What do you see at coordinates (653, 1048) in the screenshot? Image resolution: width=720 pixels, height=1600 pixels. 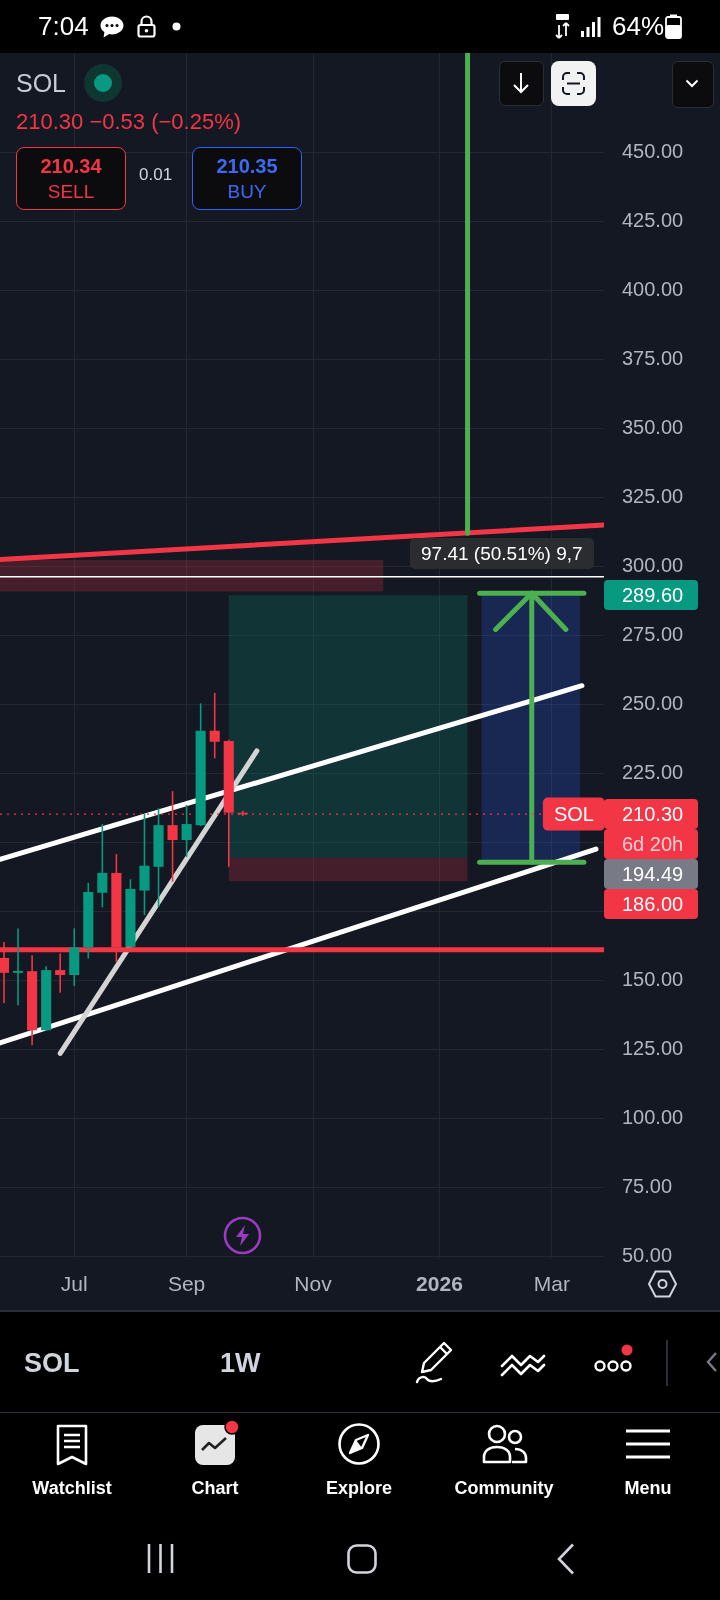 I see `y-tick-label: 125.00` at bounding box center [653, 1048].